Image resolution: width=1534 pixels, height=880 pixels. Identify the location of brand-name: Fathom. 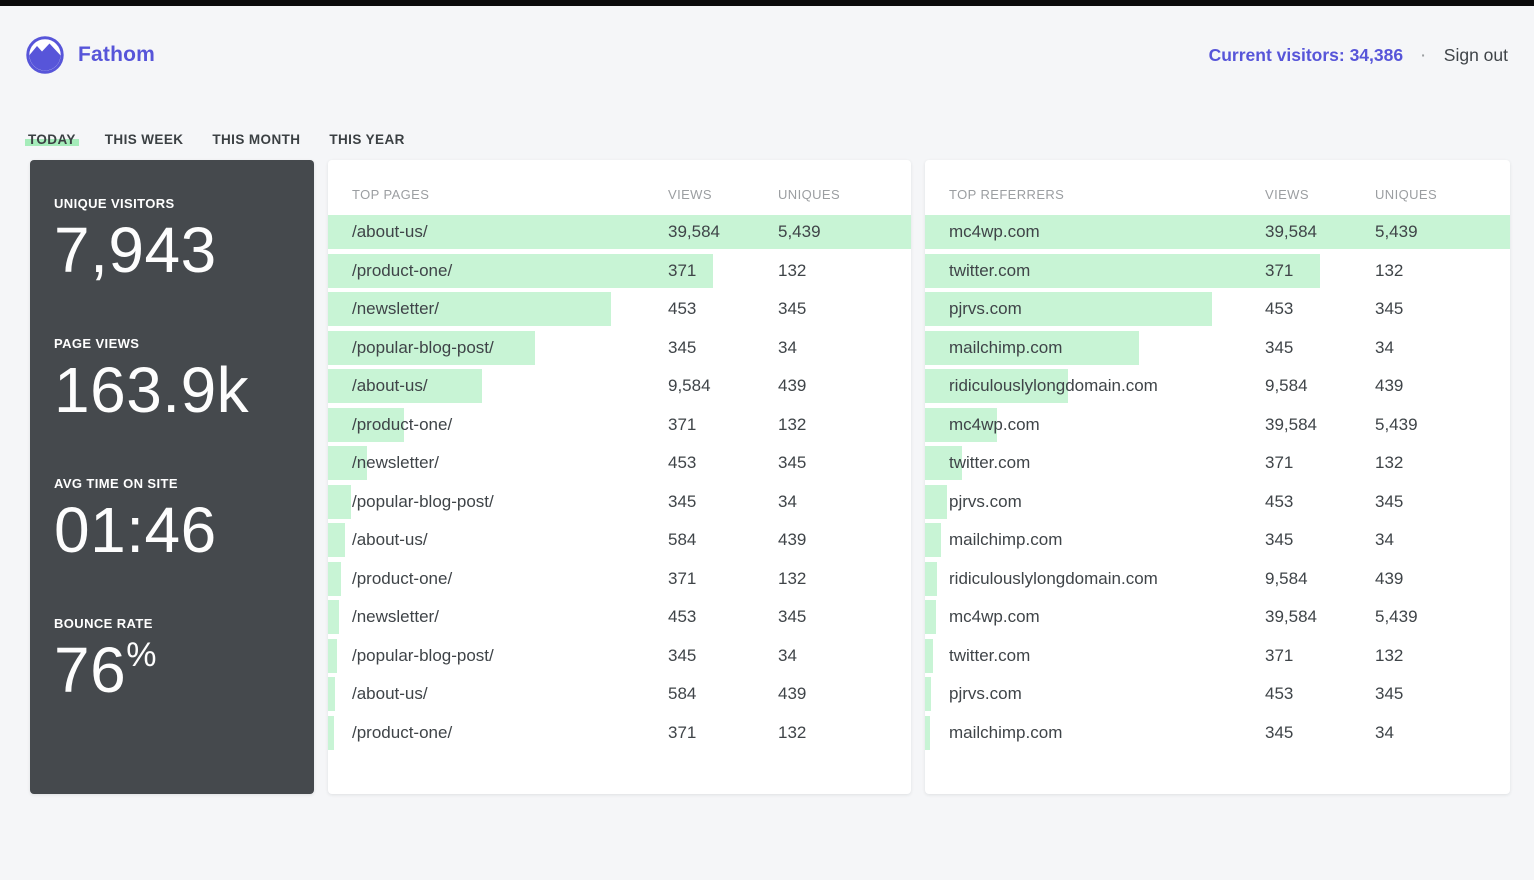
(117, 54).